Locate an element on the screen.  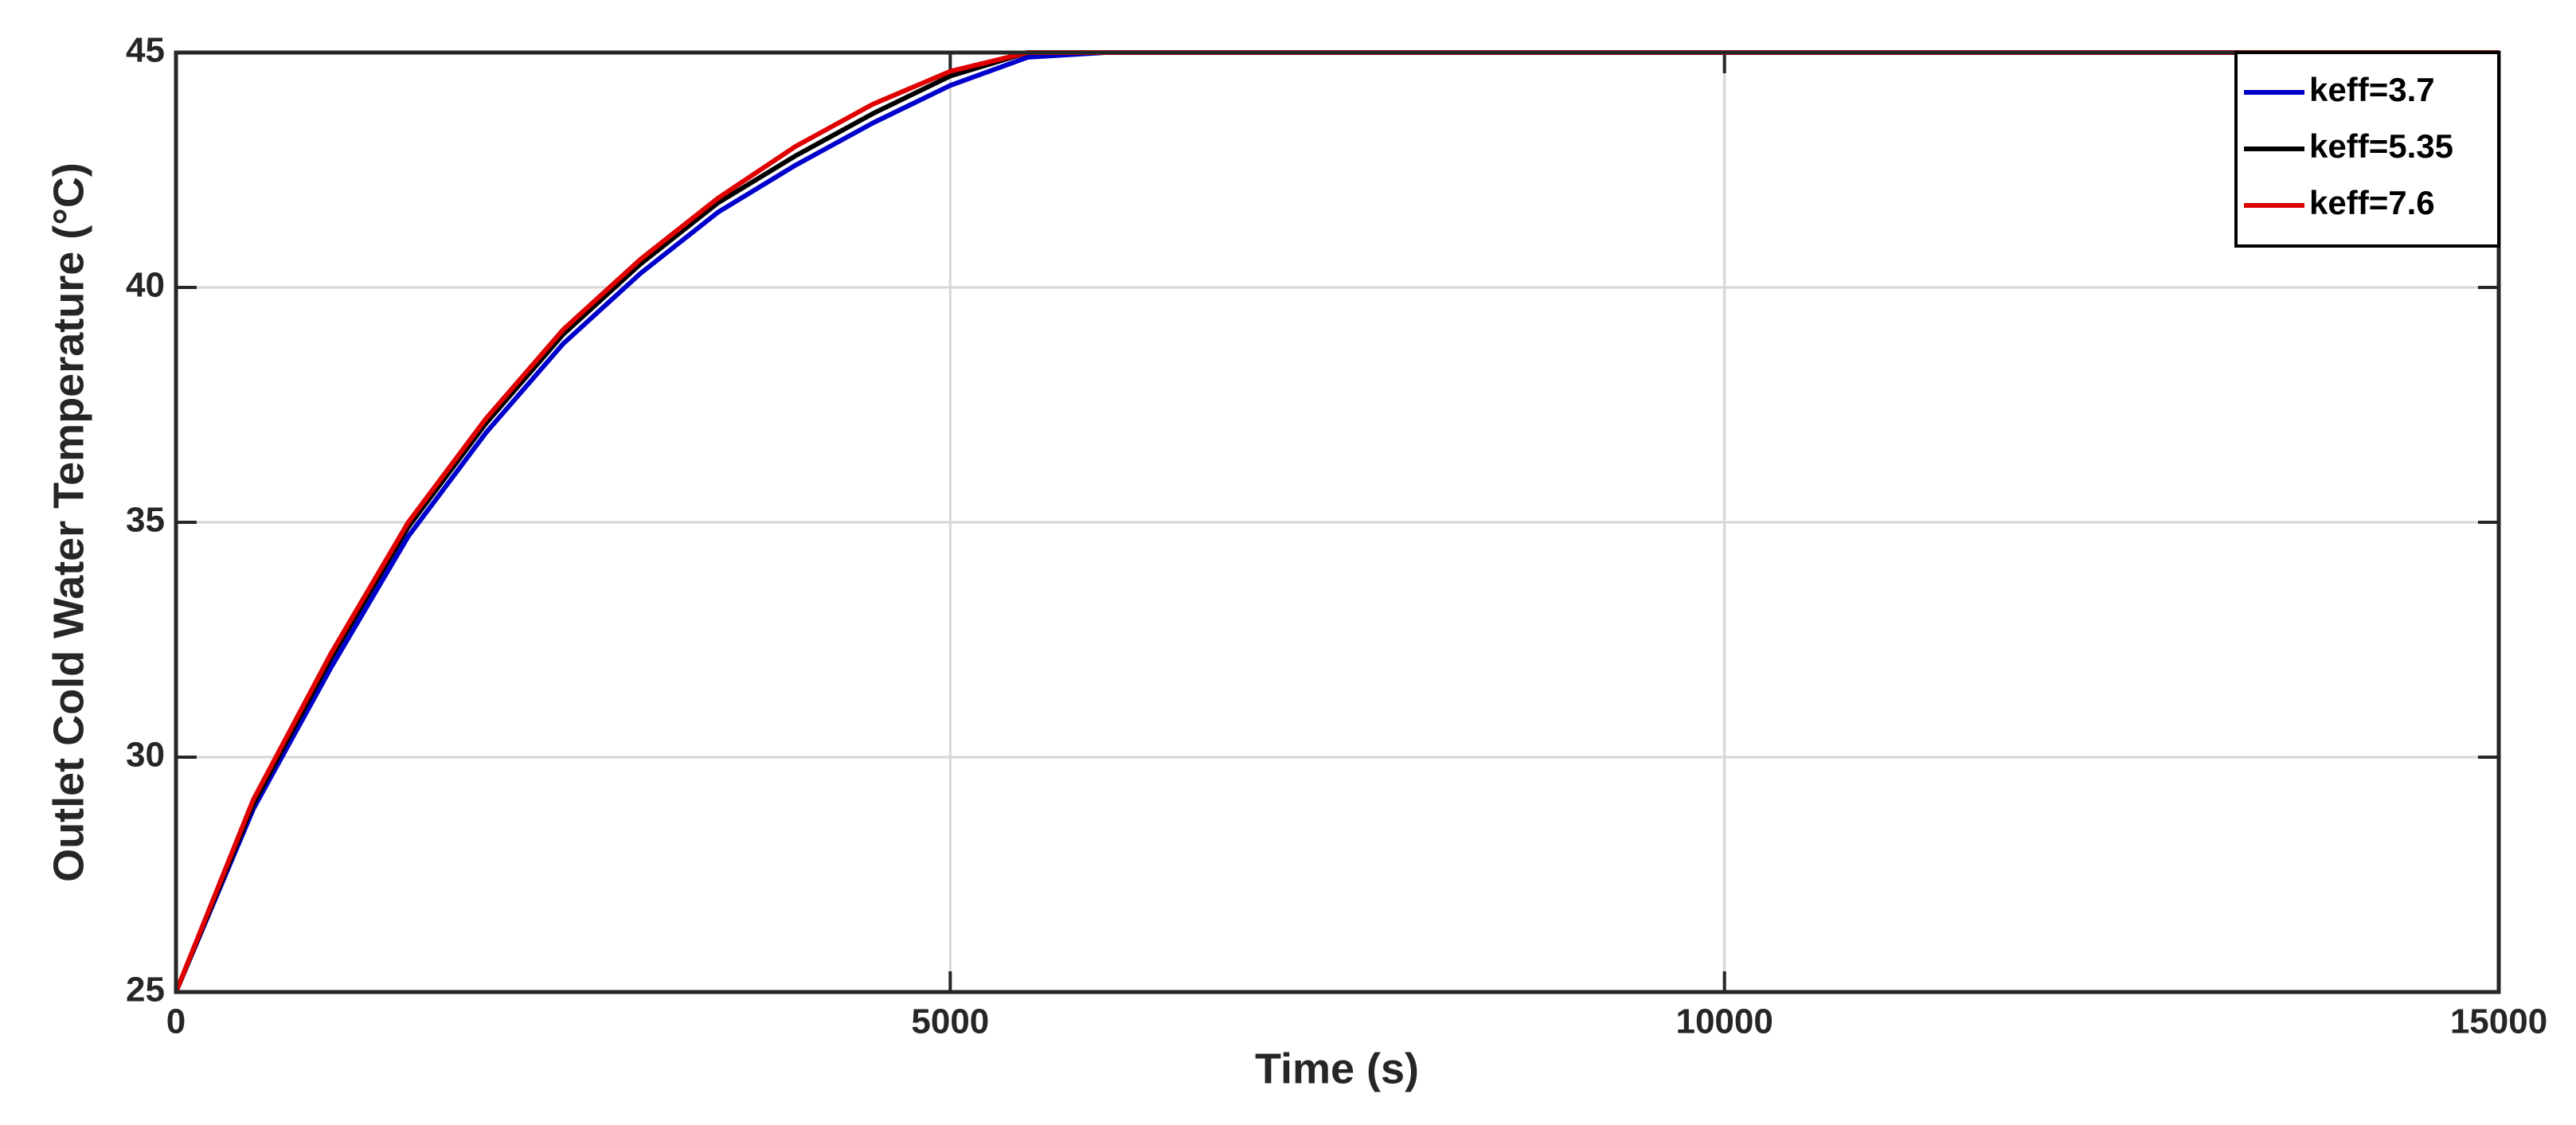
legend-label: keff=5.35 is located at coordinates (2381, 146).